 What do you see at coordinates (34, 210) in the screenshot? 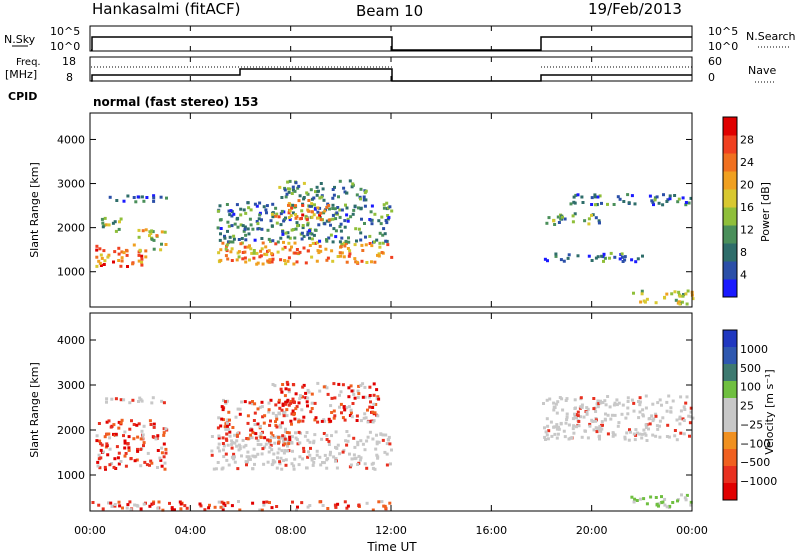
I see `power-ylabel: Slant Range [km]` at bounding box center [34, 210].